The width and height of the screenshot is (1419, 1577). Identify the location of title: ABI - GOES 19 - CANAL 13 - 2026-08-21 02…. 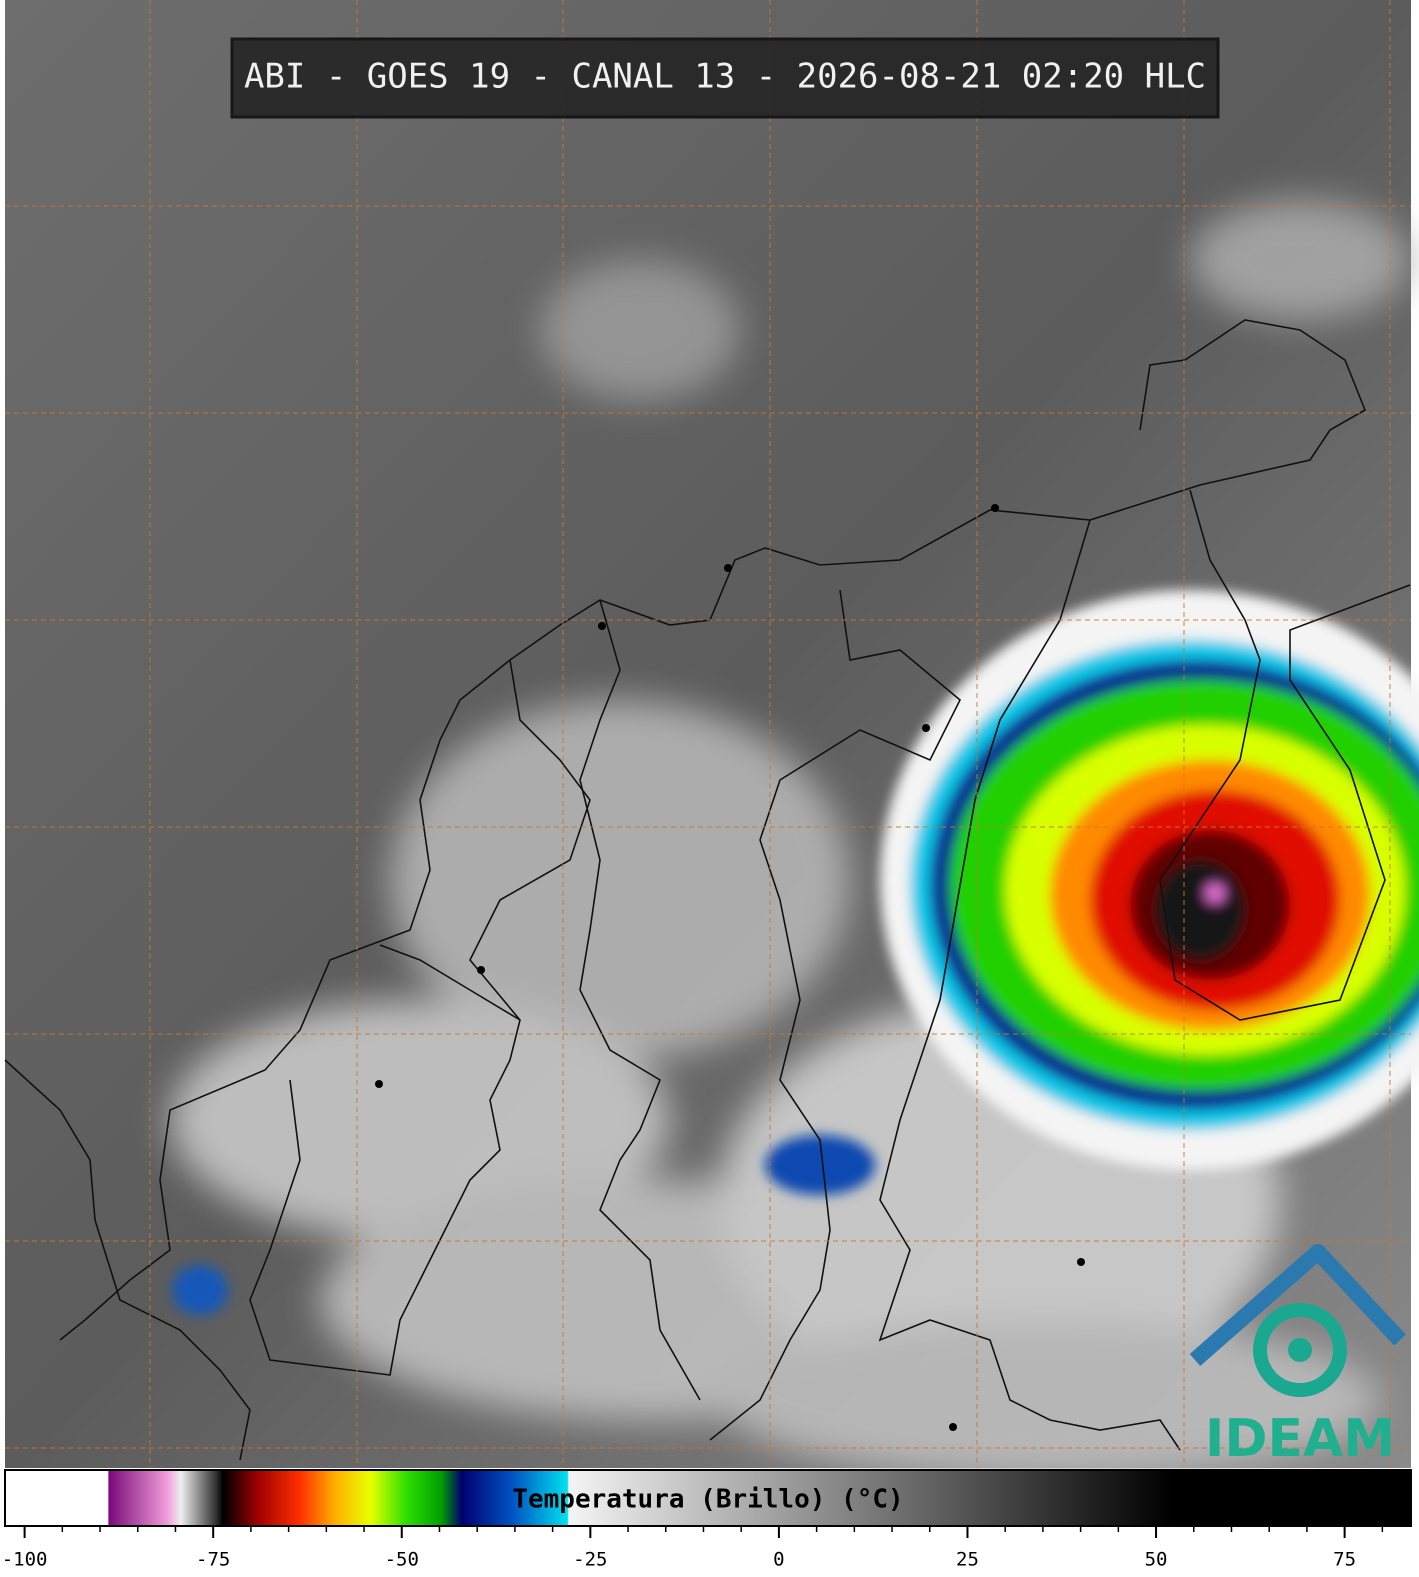
(725, 77).